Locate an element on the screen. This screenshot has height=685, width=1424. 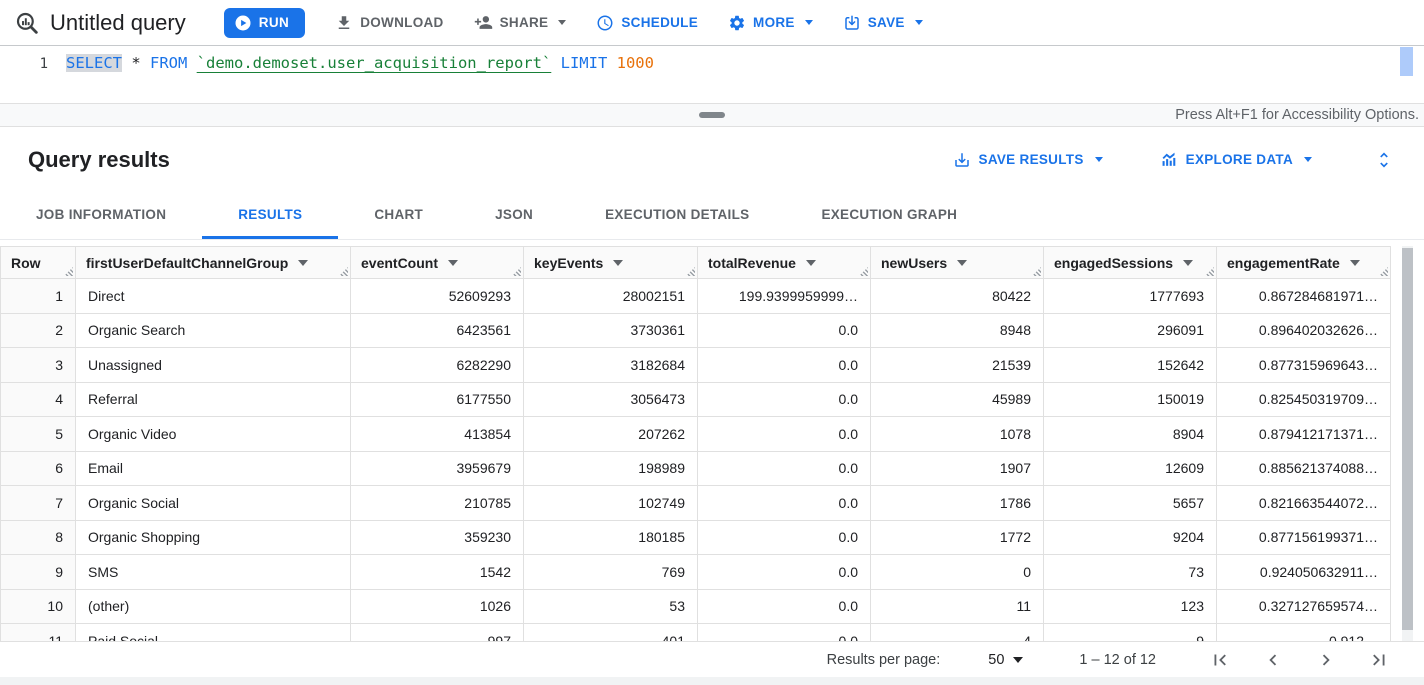
splitter-drag-handle is located at coordinates (712, 115).